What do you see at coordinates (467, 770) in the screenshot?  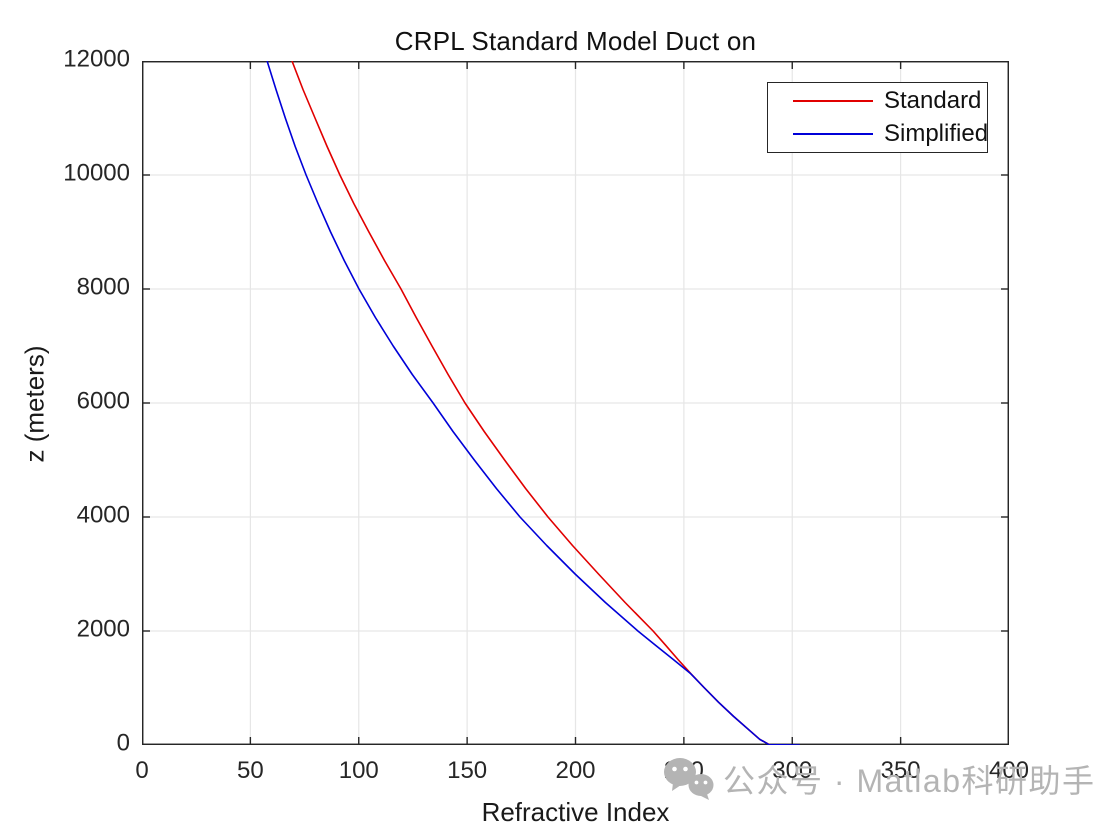 I see `x-tick-label: 150` at bounding box center [467, 770].